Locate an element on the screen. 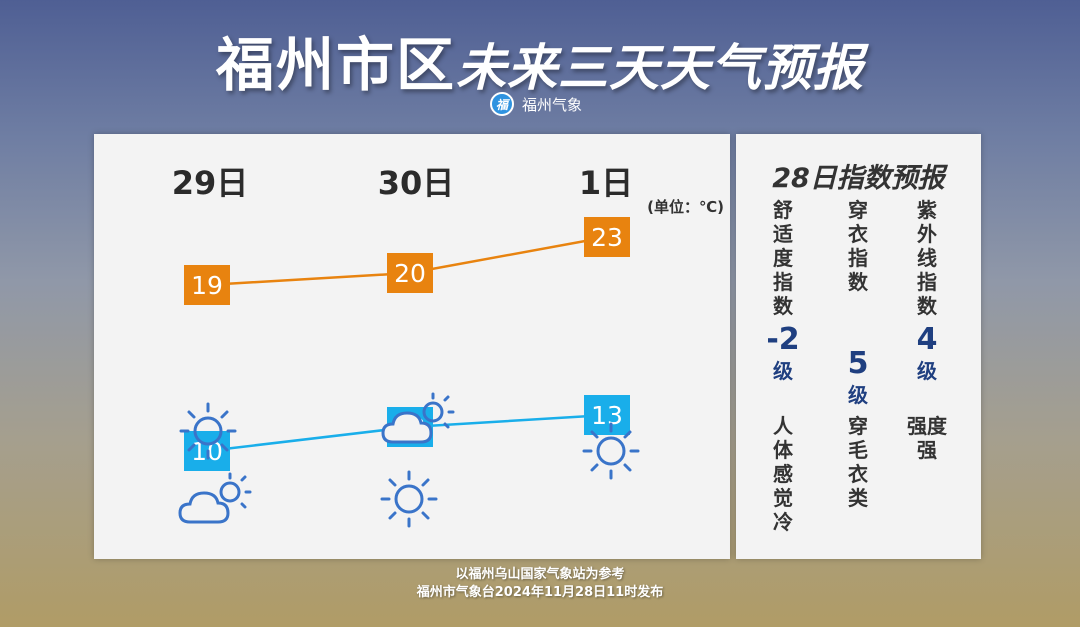 The image size is (1080, 627). uv-index-value: 4 is located at coordinates (927, 339).